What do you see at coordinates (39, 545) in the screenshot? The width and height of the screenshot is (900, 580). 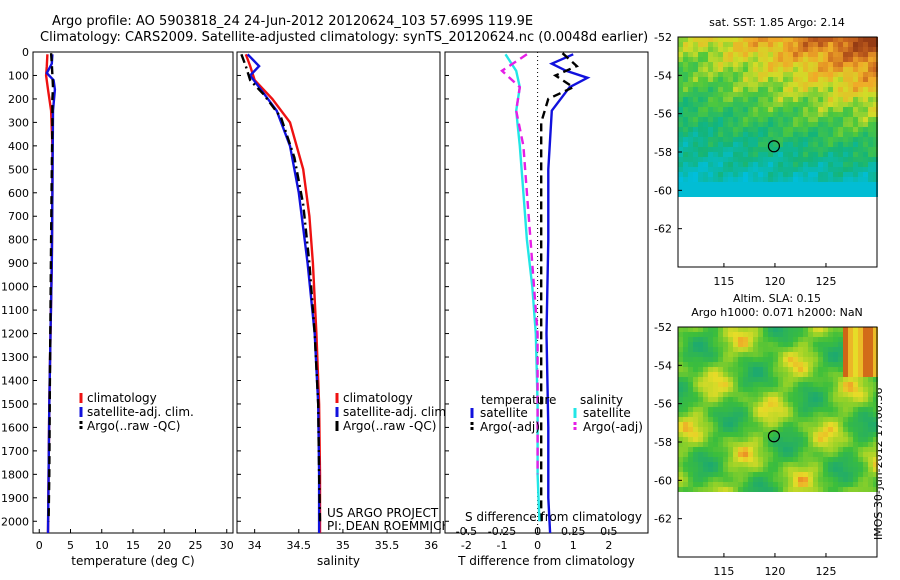 I see `x-tick-label: 0` at bounding box center [39, 545].